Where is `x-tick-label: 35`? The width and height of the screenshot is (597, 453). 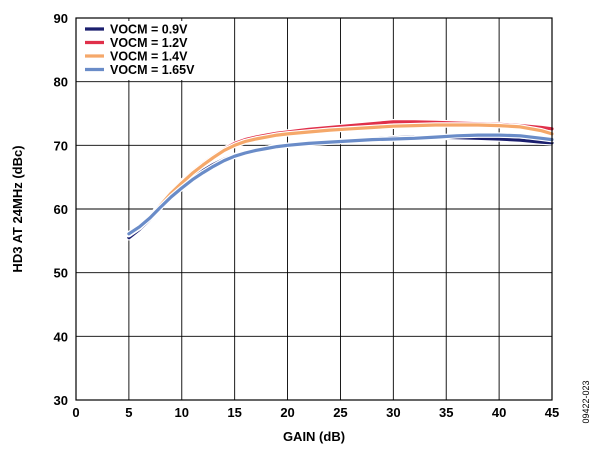 x-tick-label: 35 is located at coordinates (446, 412).